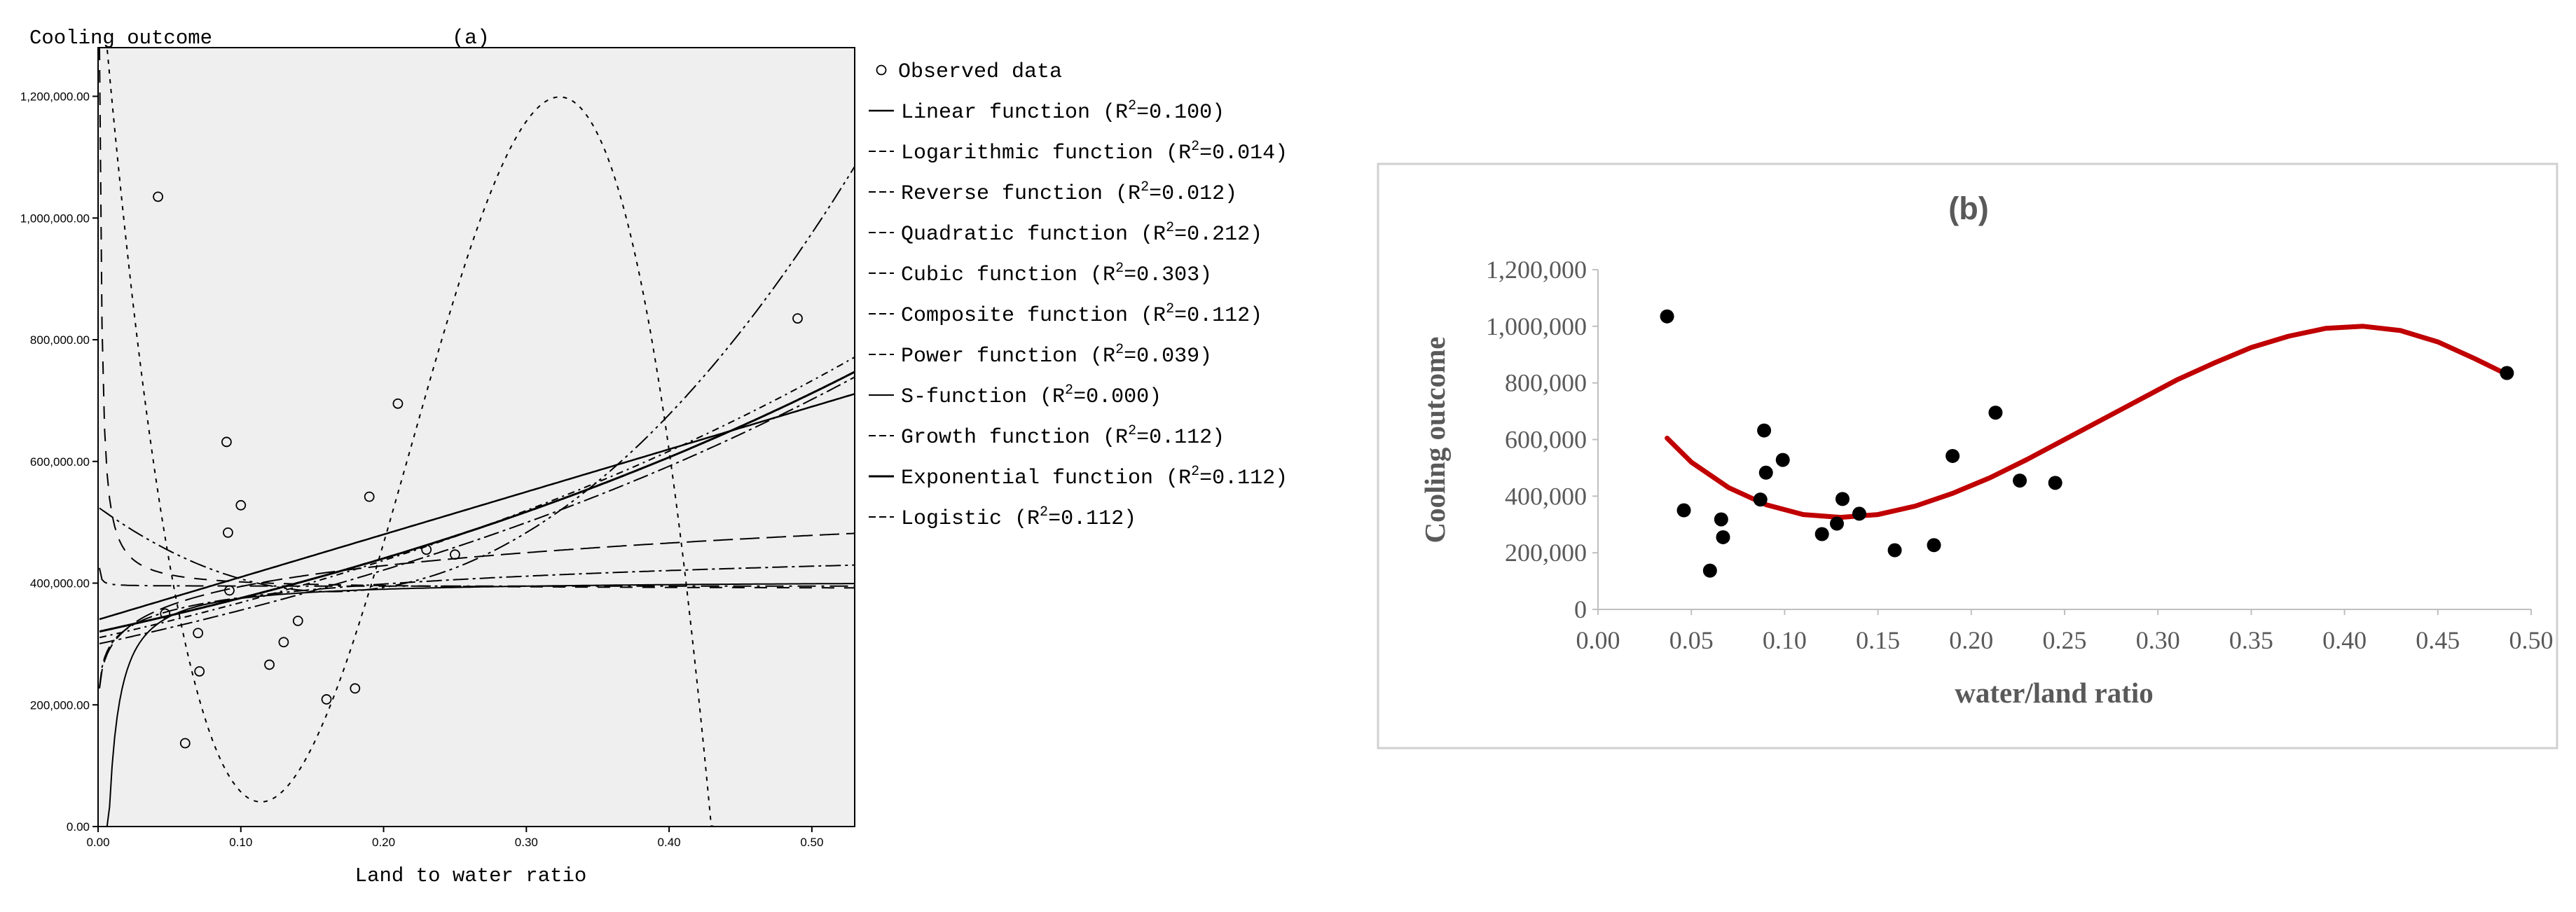 This screenshot has width=2576, height=912. Describe the element at coordinates (1580, 609) in the screenshot. I see `y-tick-label-b: 0` at that location.